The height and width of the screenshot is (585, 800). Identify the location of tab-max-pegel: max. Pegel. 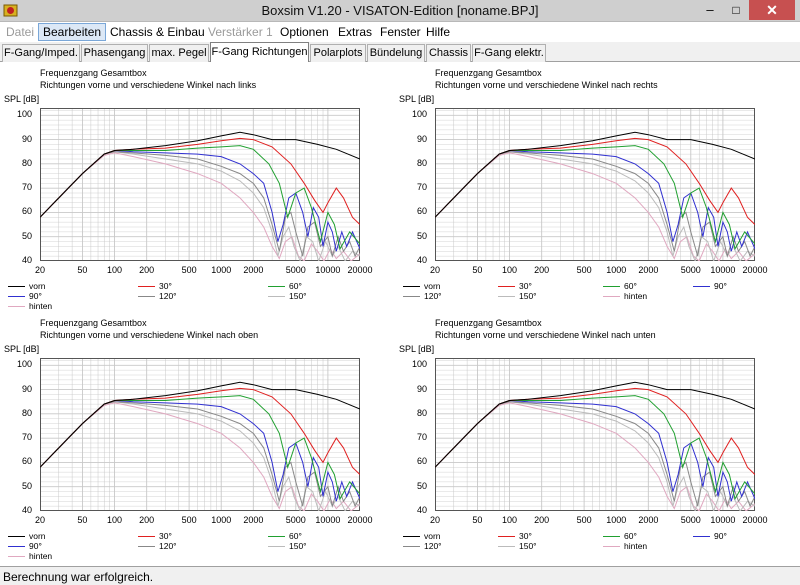
(179, 53).